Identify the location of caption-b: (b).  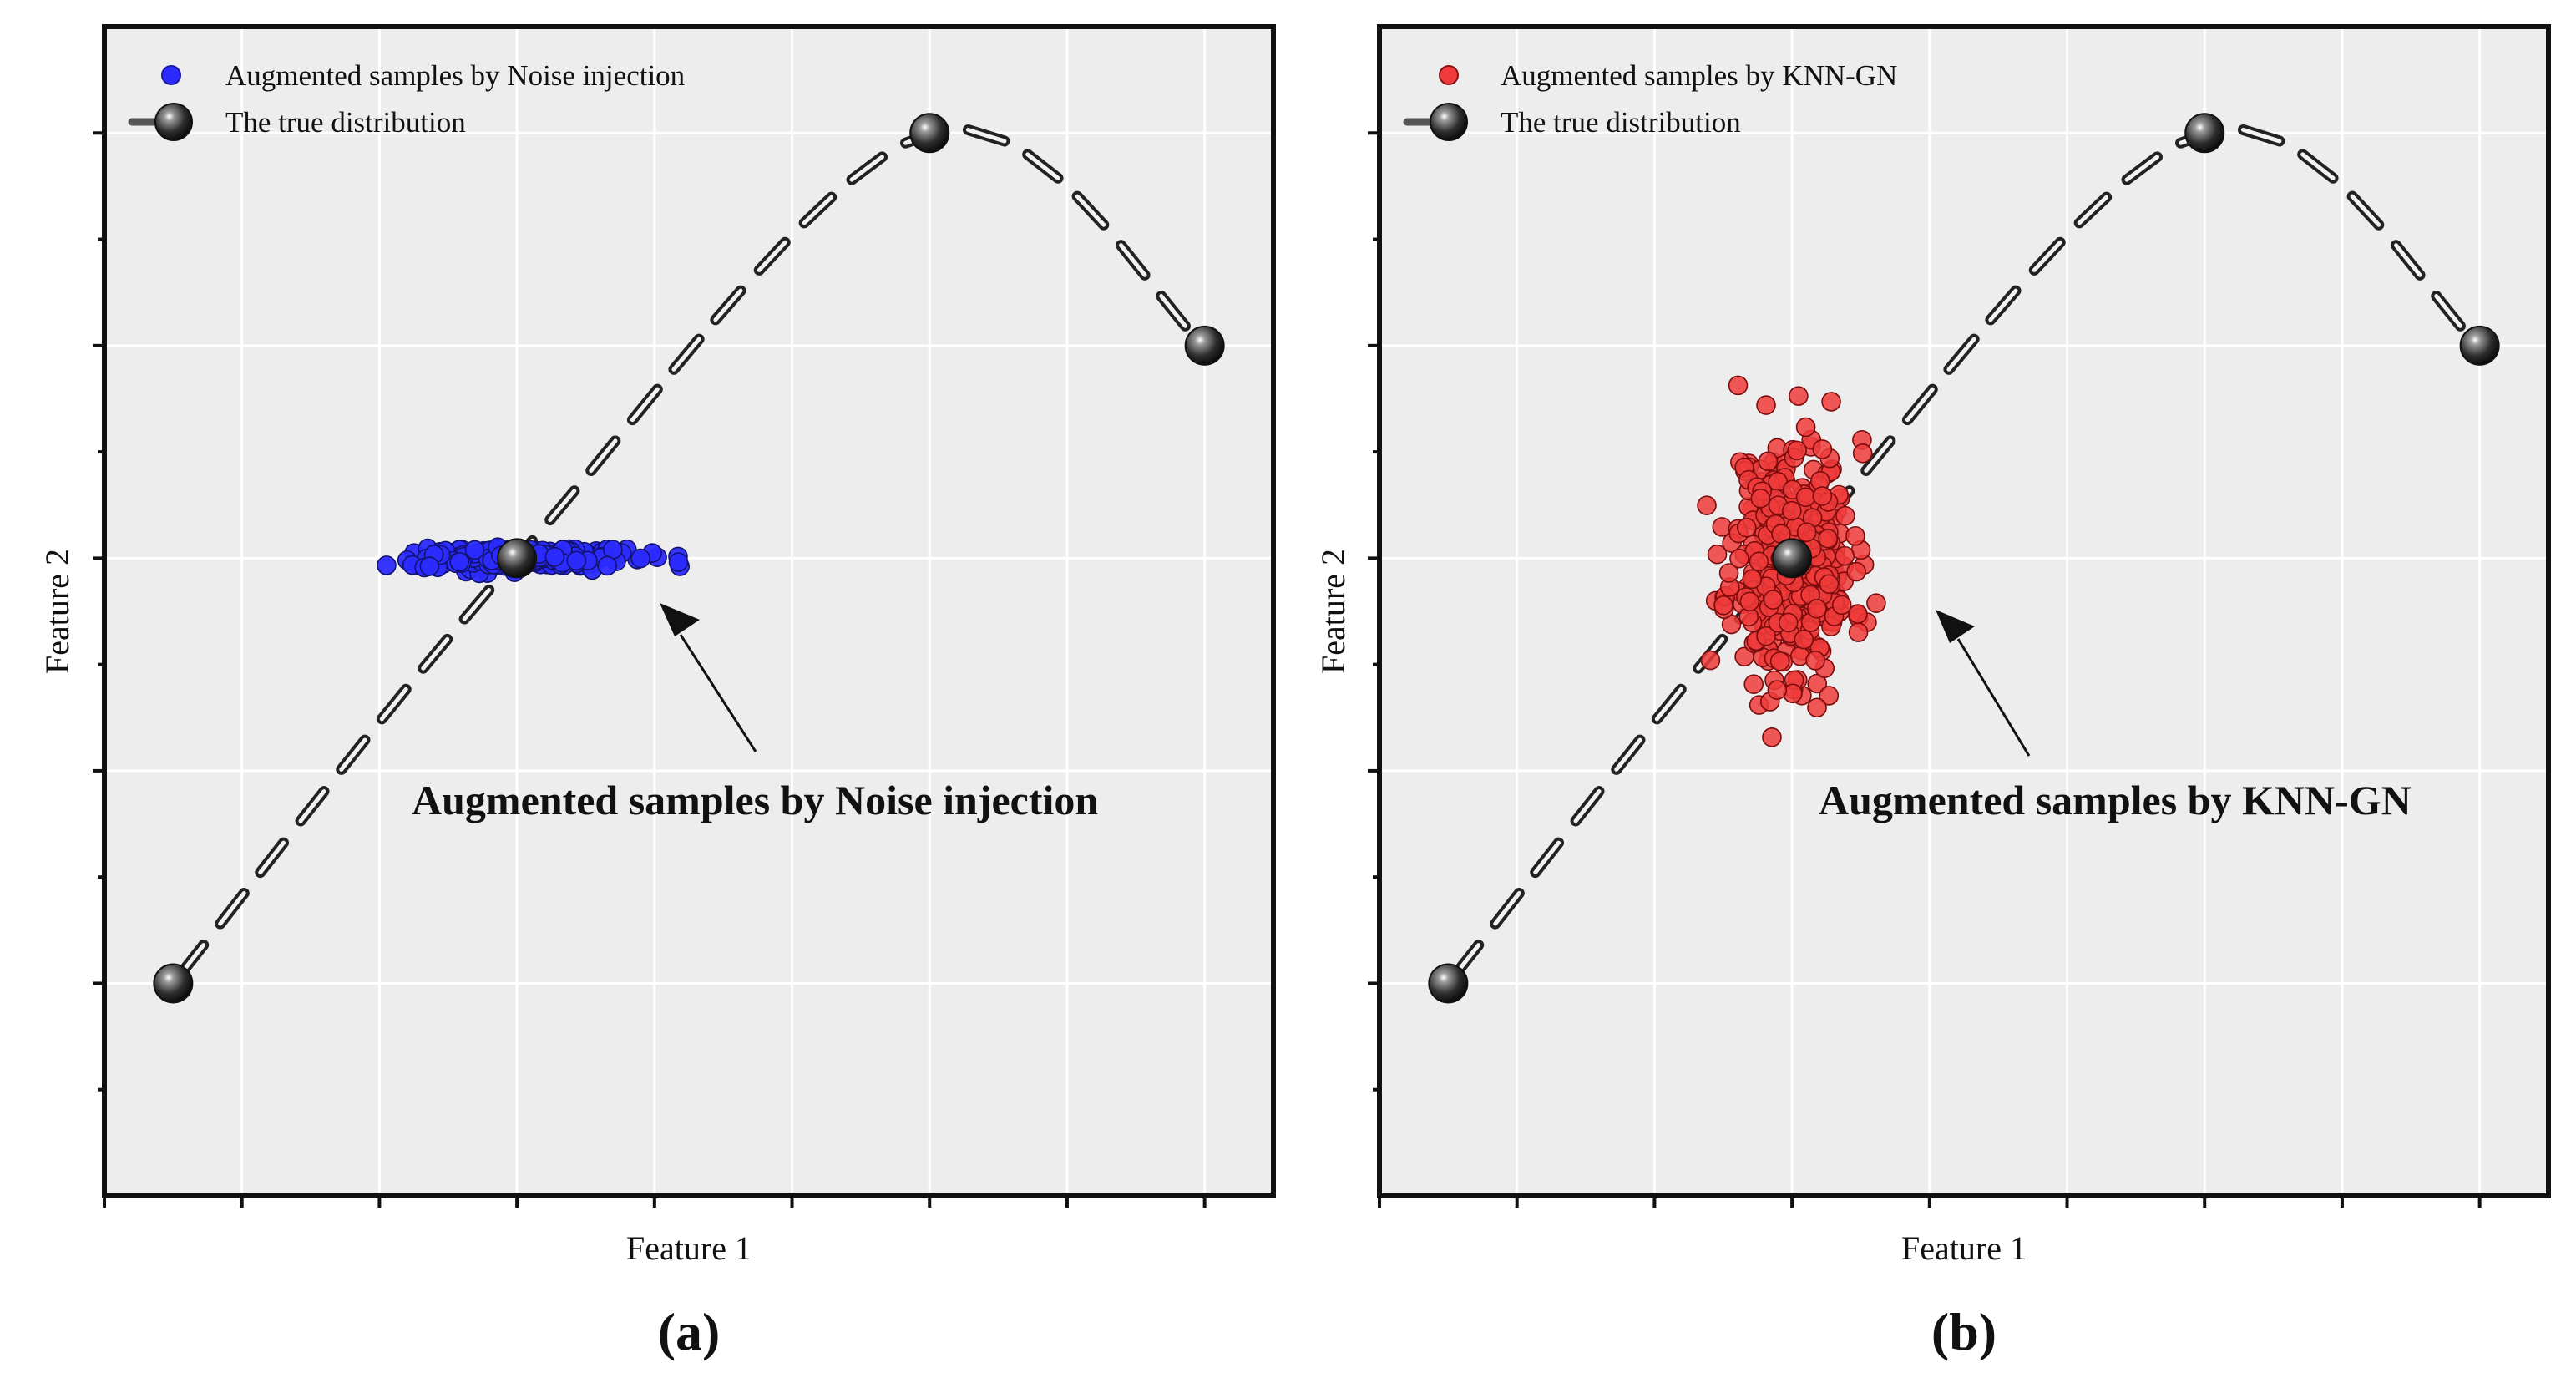
(1964, 1331).